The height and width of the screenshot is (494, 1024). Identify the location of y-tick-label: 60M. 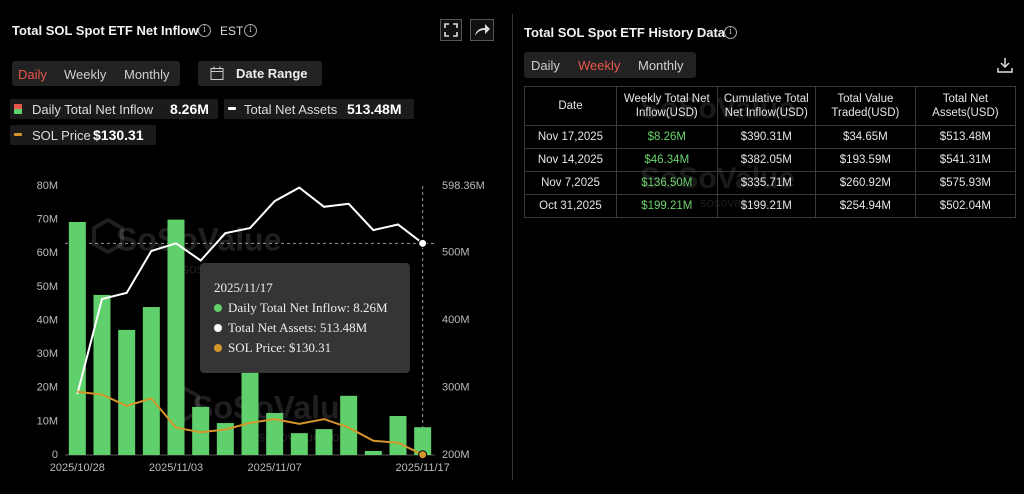
(47, 253).